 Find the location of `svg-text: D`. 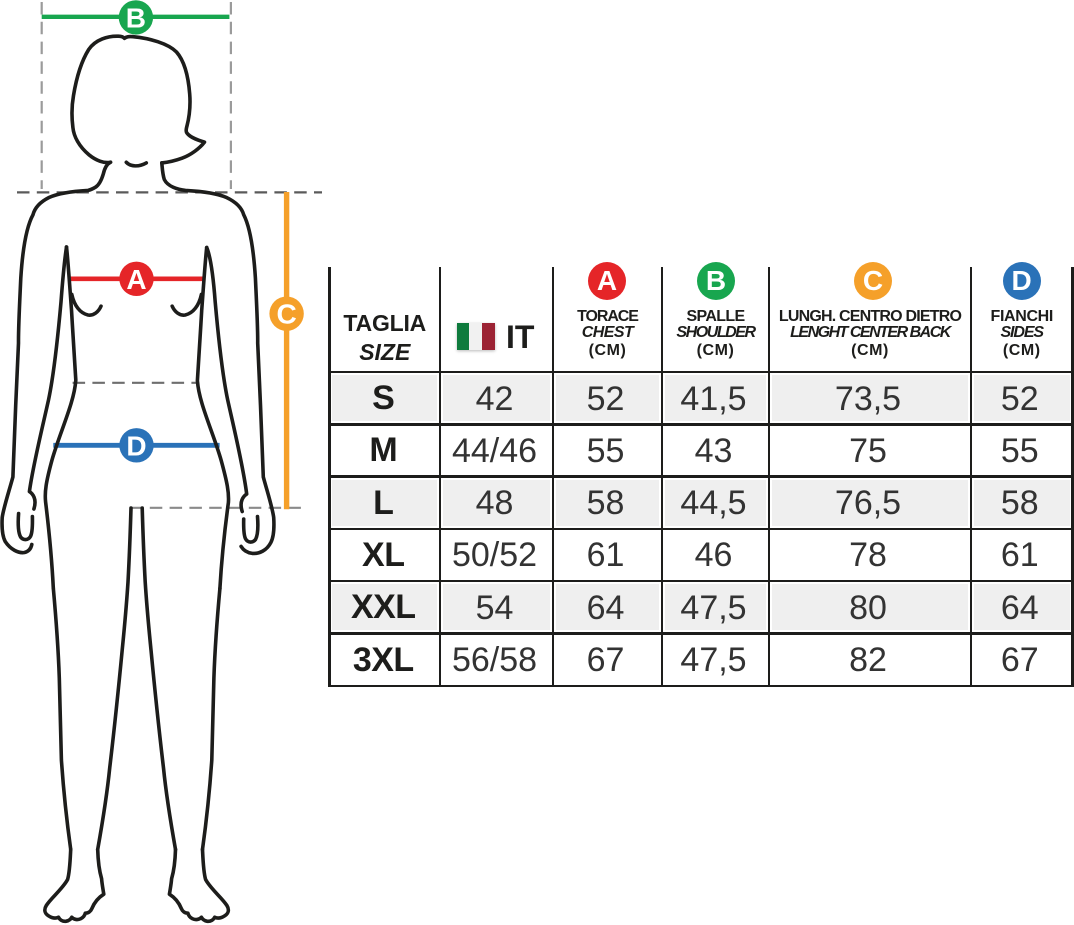

svg-text: D is located at coordinates (136, 445).